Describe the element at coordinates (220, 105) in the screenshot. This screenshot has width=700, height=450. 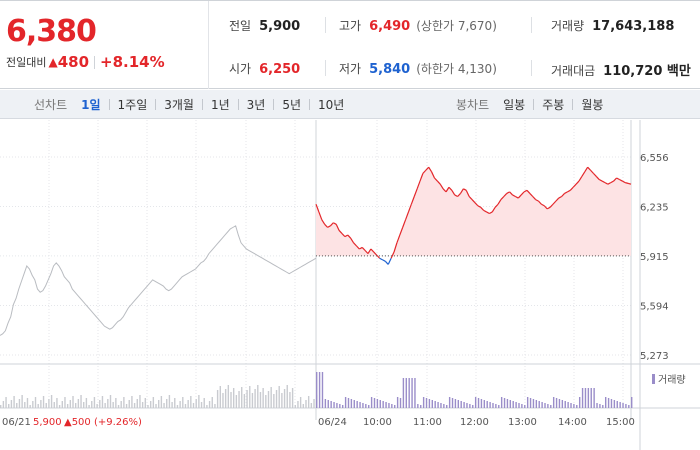
I see `tab-1y: 1년` at that location.